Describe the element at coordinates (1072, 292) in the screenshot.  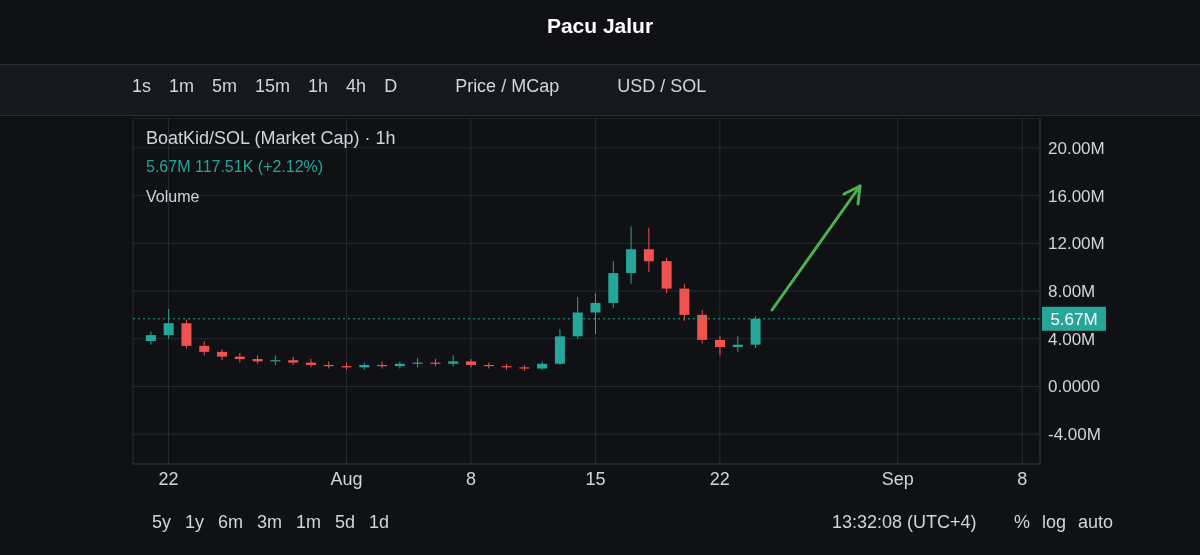
I see `y-tick-label: 8.00M` at that location.